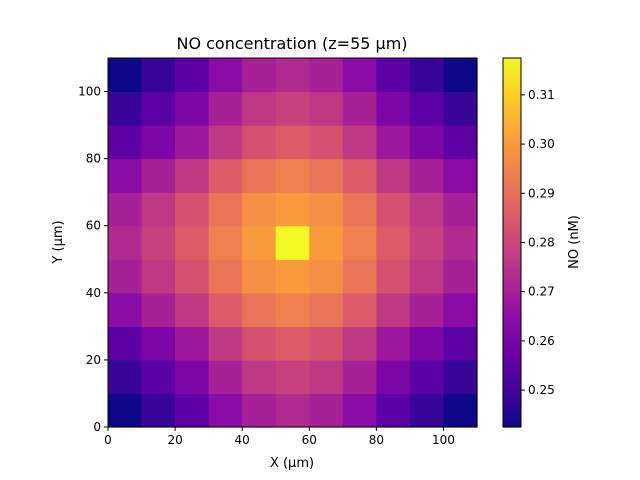 The width and height of the screenshot is (640, 480). What do you see at coordinates (279, 437) in the screenshot?
I see `x-axis-ticks: 0 20 40 60 80 100` at bounding box center [279, 437].